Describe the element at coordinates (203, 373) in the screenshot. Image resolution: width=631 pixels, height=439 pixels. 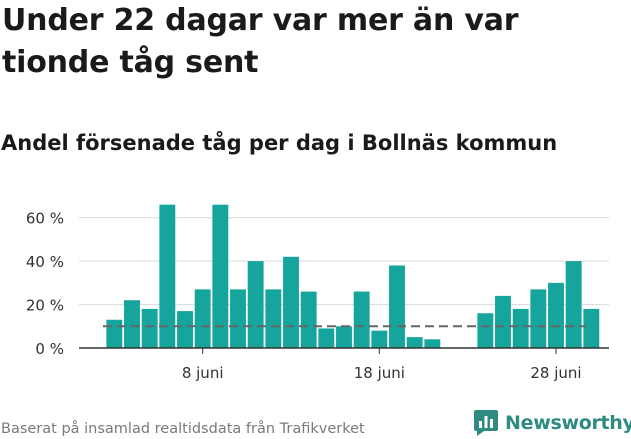
I see `x-tick-label: 8 juni` at that location.